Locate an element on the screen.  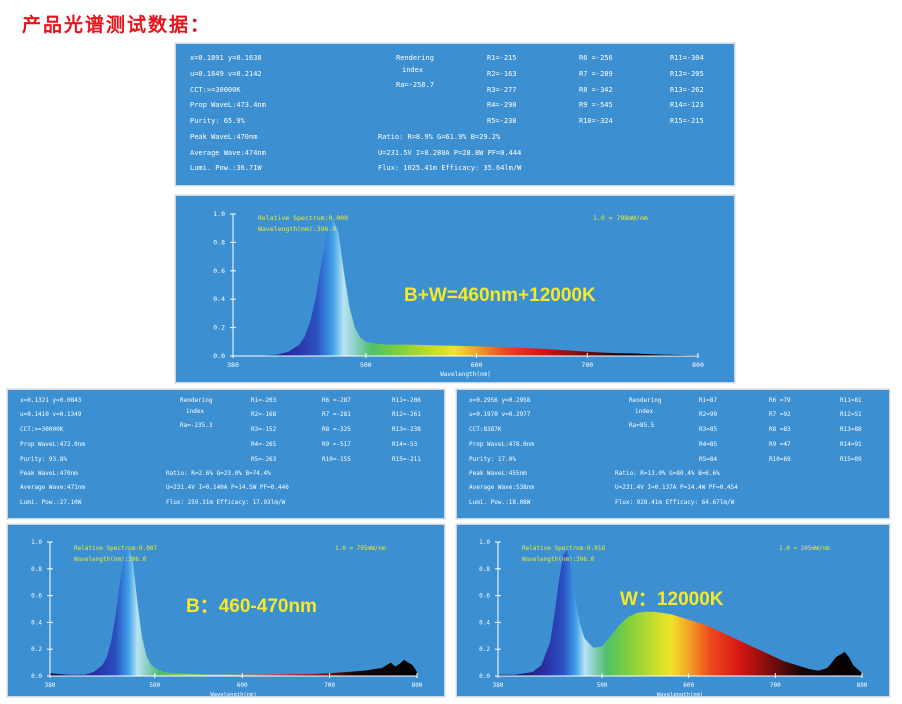
r-value: R1=-215 is located at coordinates (502, 58).